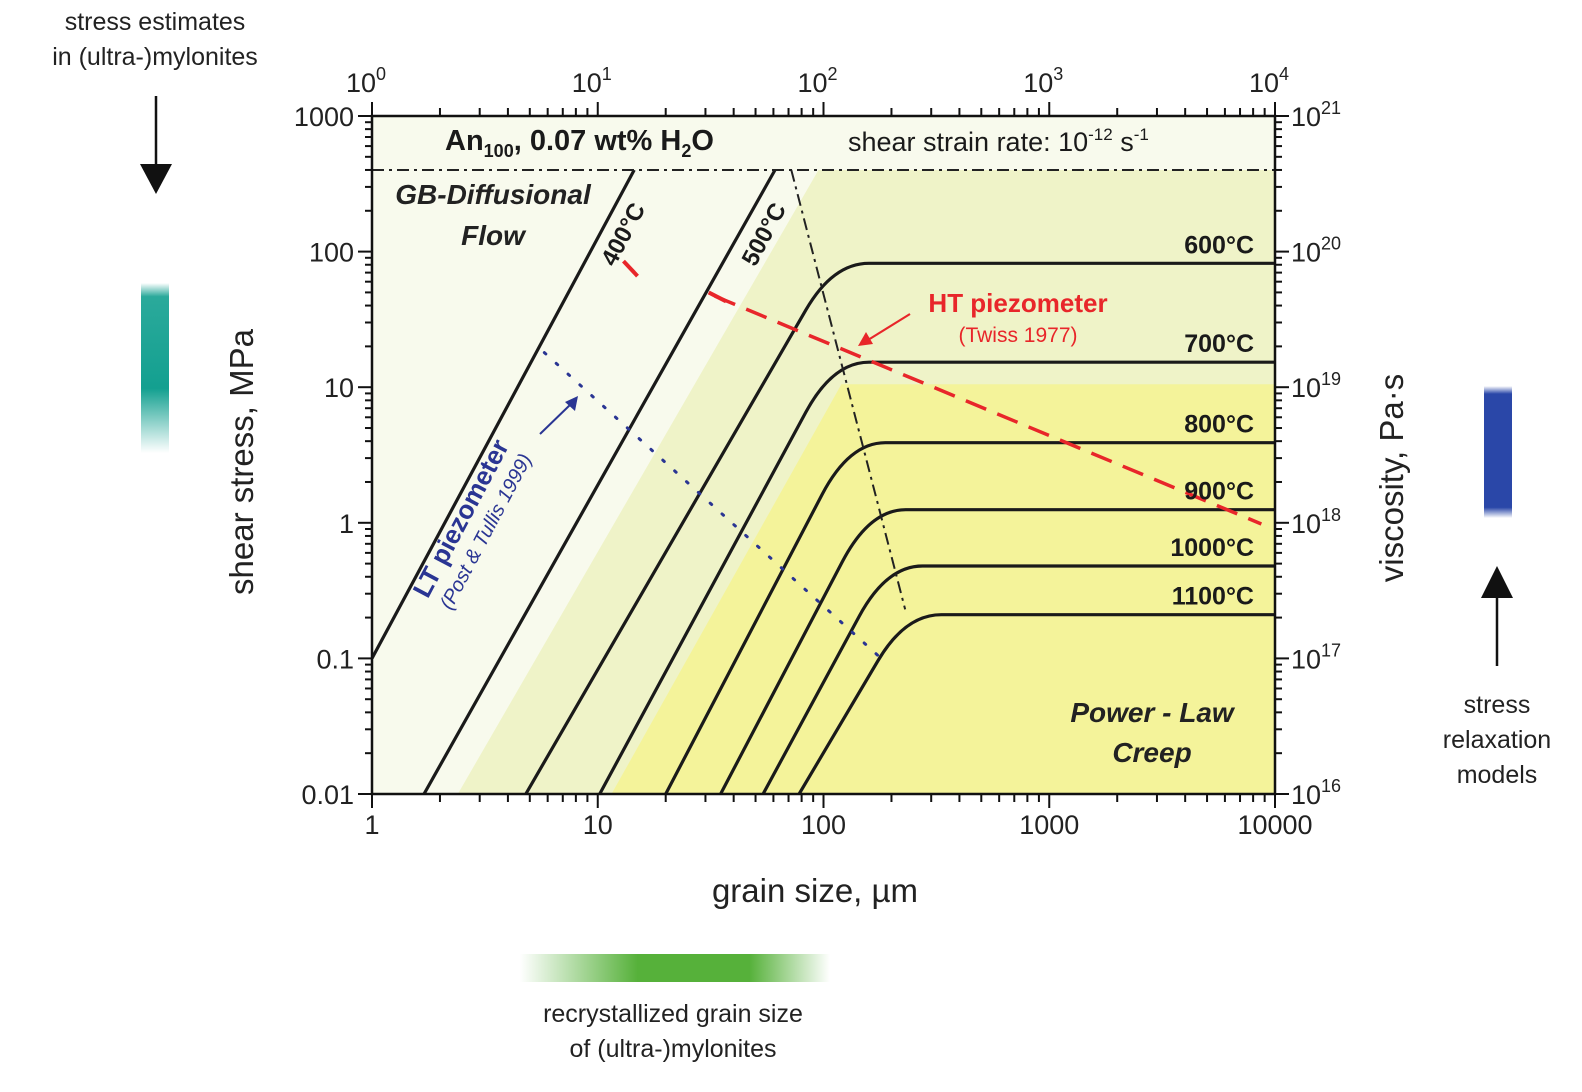 Image resolution: width=1582 pixels, height=1092 pixels. What do you see at coordinates (1043, 81) in the screenshot?
I see `x2-tick-label: 10³` at bounding box center [1043, 81].